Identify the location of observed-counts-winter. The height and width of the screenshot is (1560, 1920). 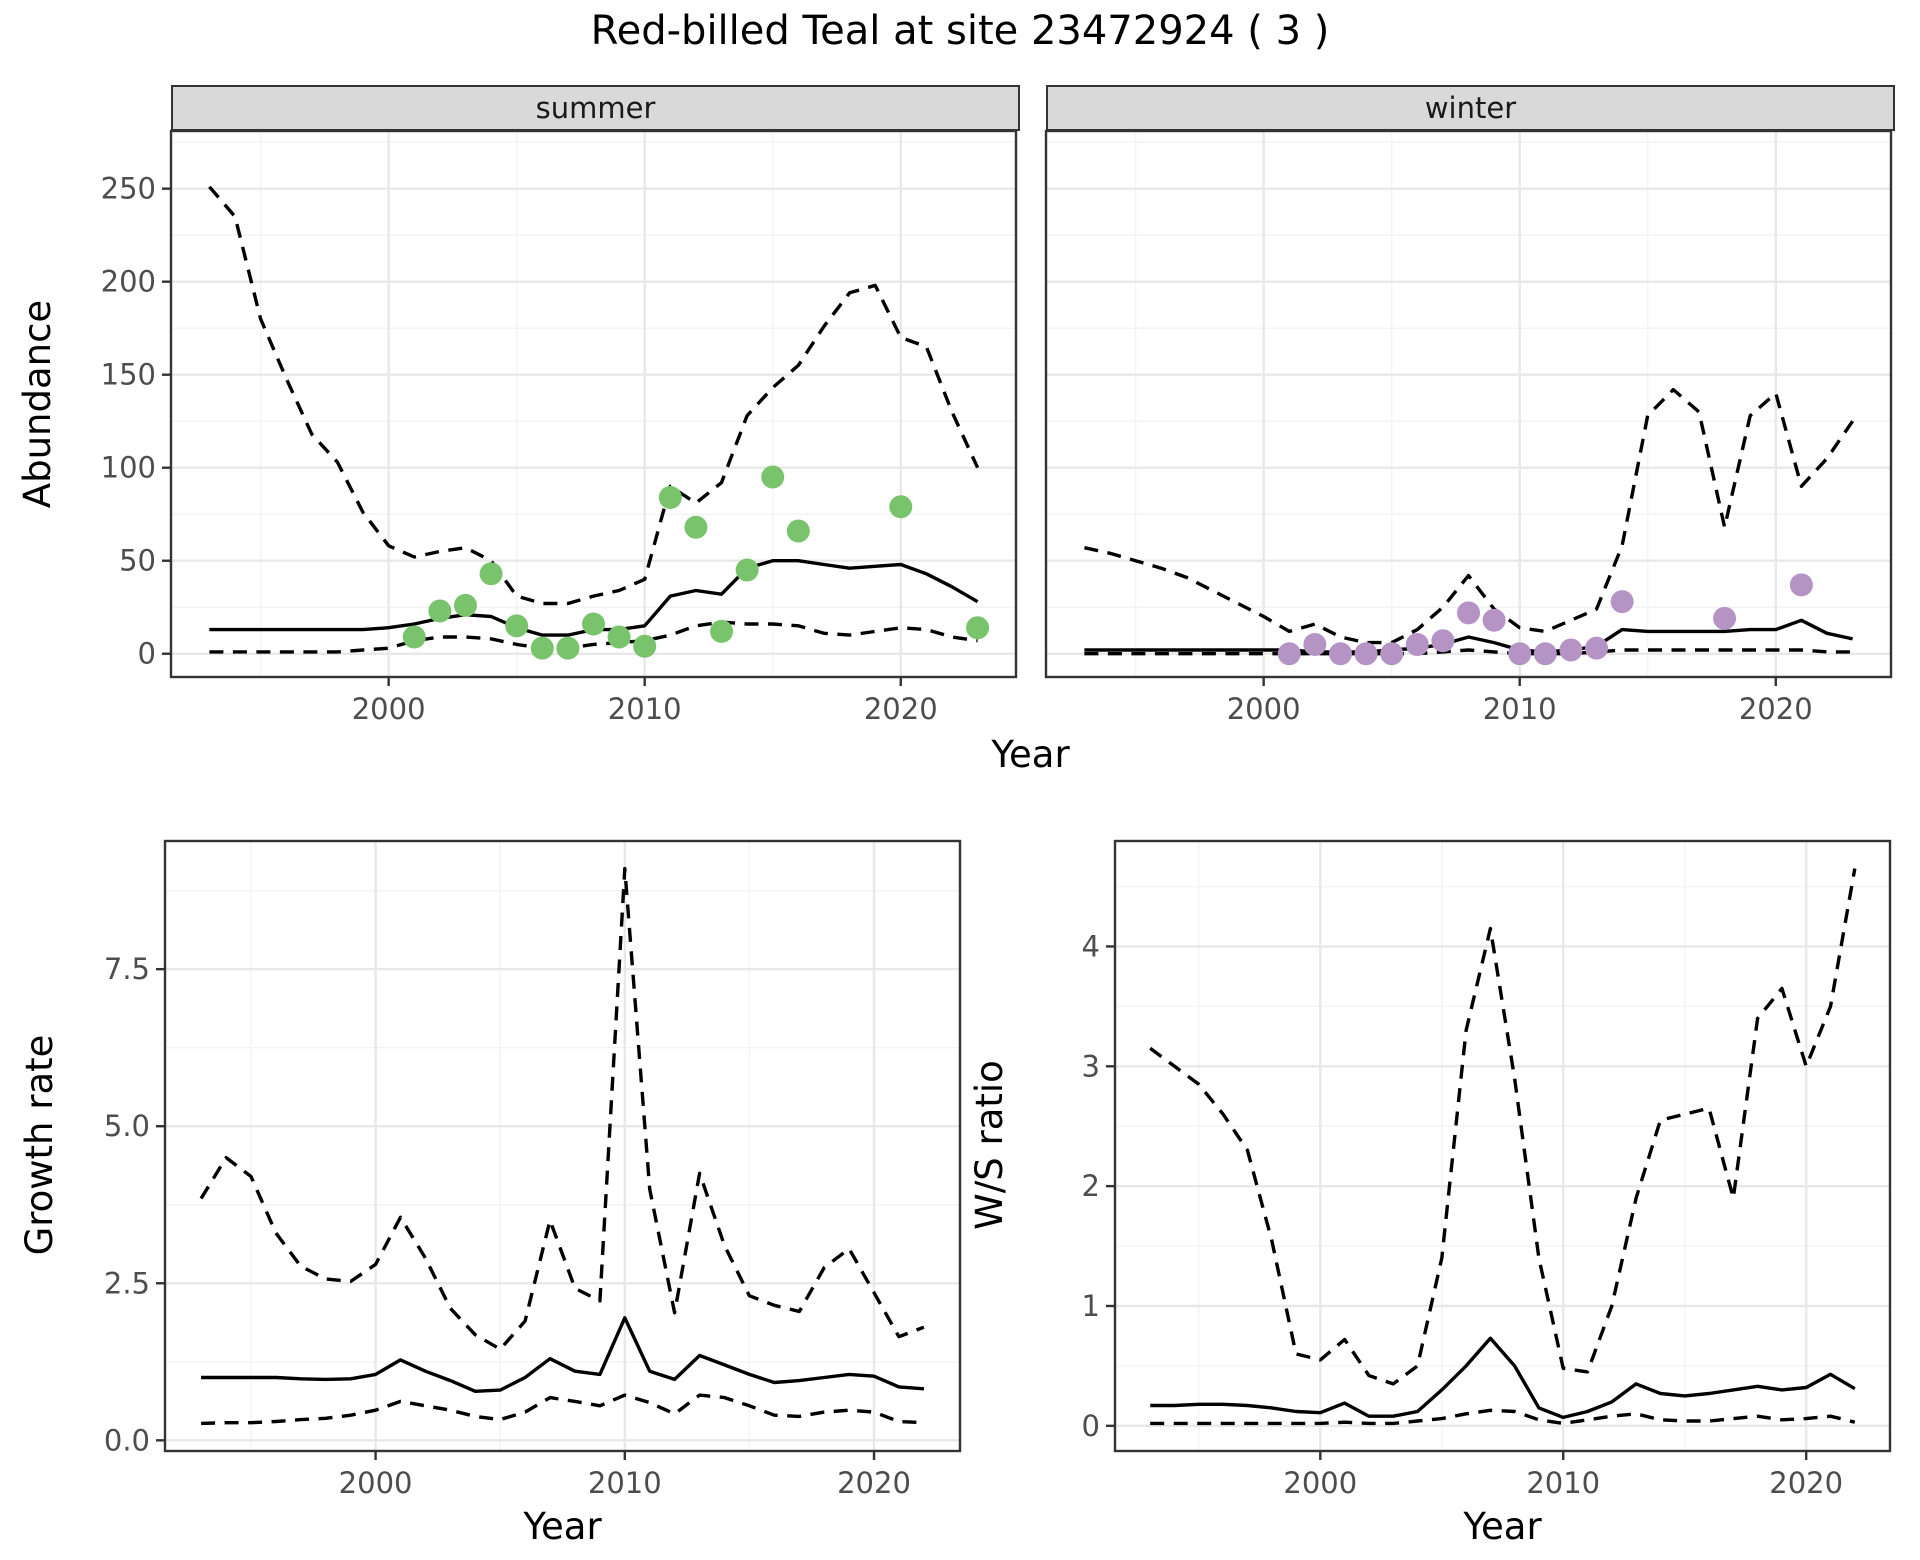
(1545, 619).